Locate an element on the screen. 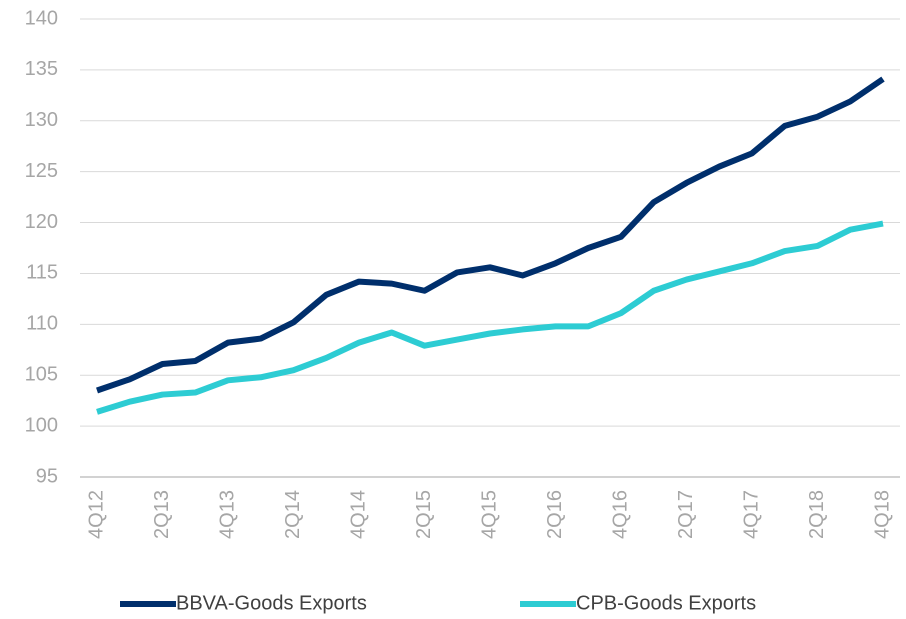 This screenshot has width=906, height=619. y-tick-label: 125 is located at coordinates (41, 171).